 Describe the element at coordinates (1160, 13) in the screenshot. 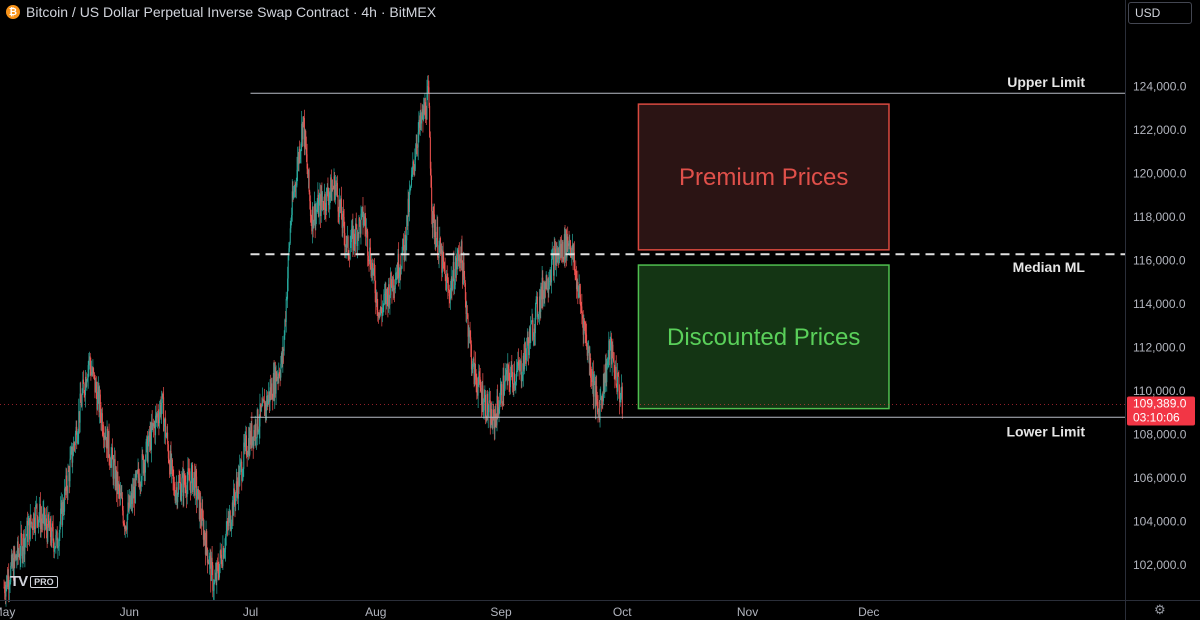

I see `currency-selector: USD` at that location.